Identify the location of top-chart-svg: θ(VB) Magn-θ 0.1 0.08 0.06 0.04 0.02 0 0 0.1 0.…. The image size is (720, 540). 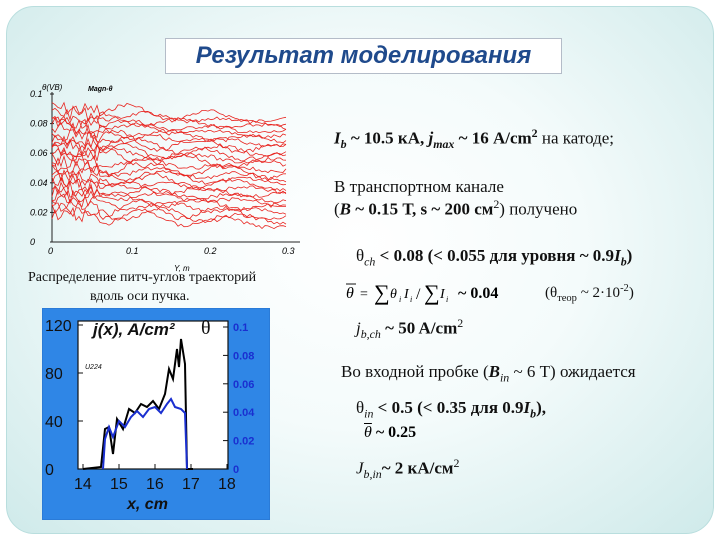
(165, 178).